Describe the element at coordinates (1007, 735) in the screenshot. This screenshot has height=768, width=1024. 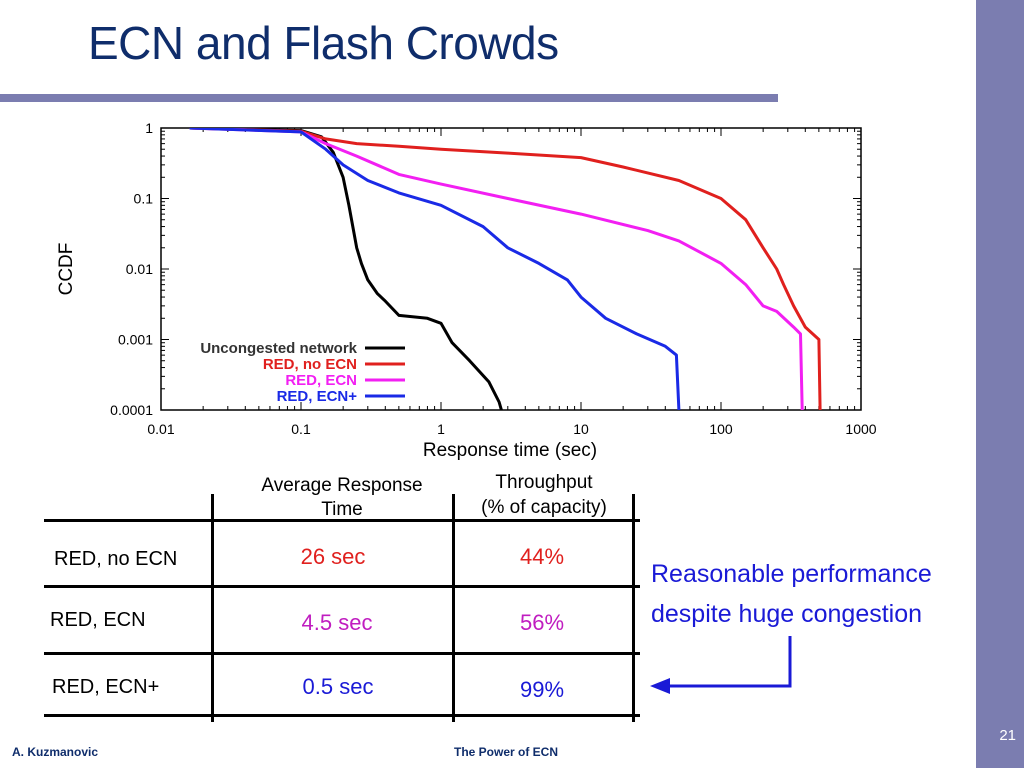
I see `page-number: 21` at that location.